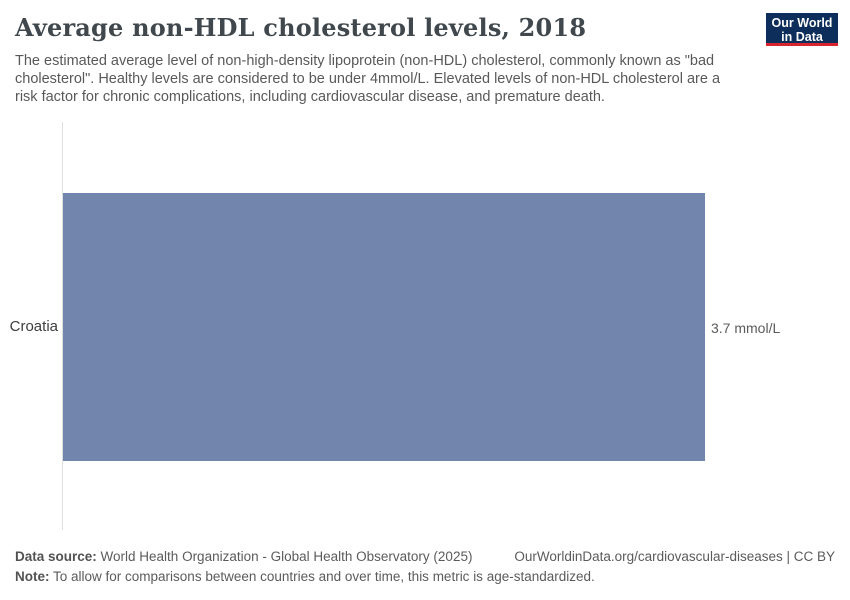 This screenshot has width=850, height=600. I want to click on y-axis-line, so click(62, 326).